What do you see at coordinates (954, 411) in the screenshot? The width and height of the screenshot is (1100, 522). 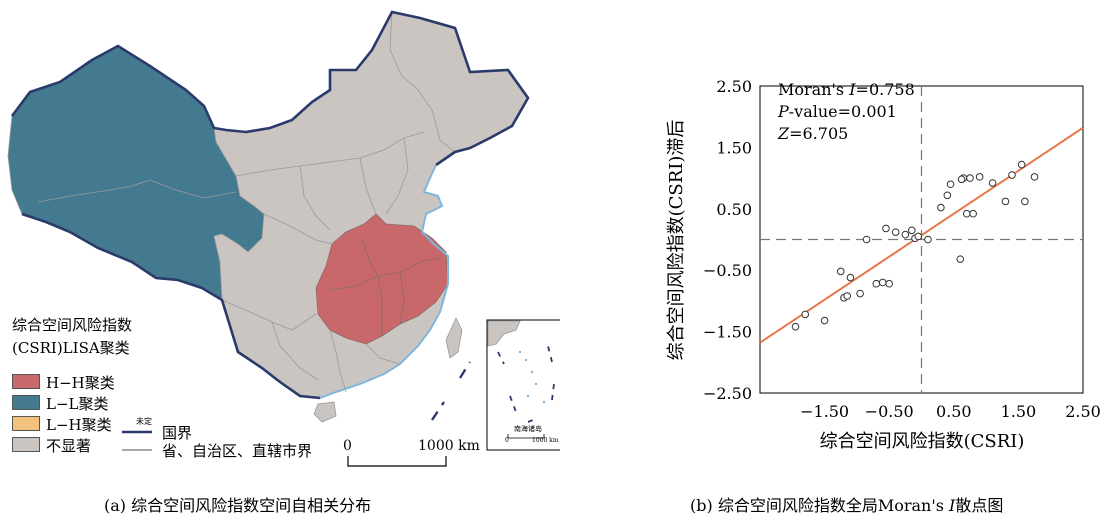 I see `x-tick-label: 0.50` at bounding box center [954, 411].